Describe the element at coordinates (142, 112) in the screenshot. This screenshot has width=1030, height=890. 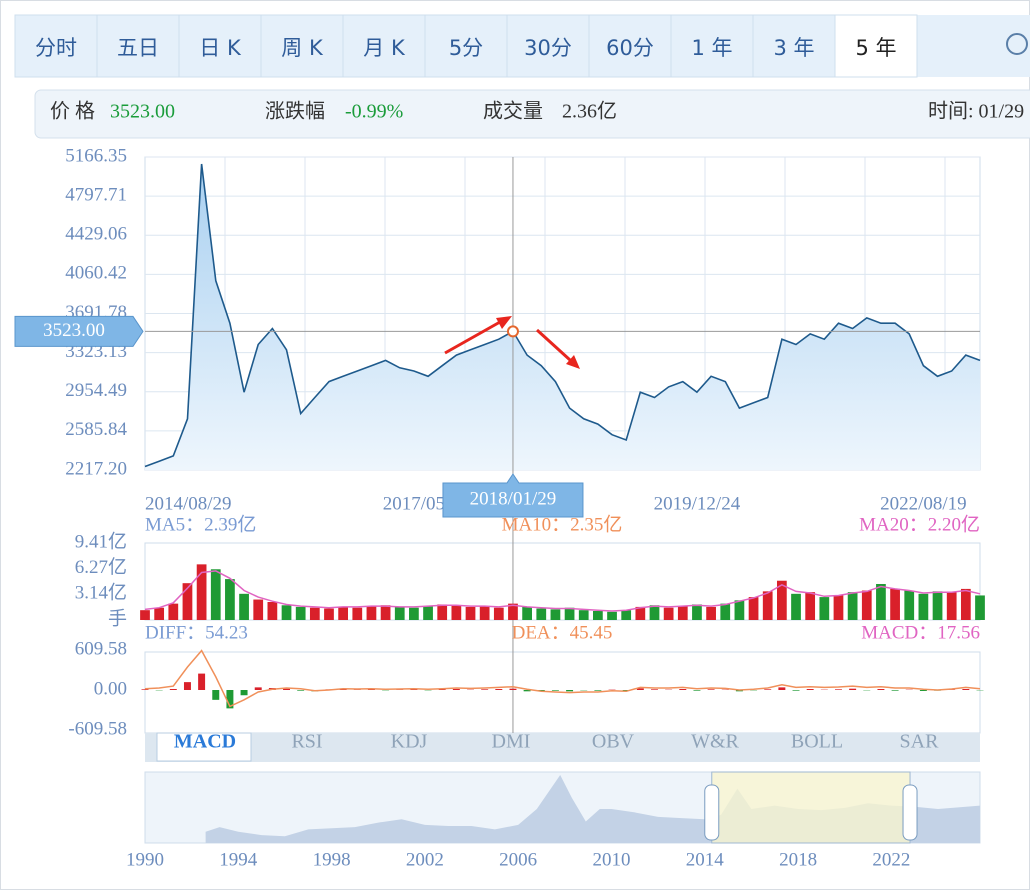
I see `price: 3523.00` at that location.